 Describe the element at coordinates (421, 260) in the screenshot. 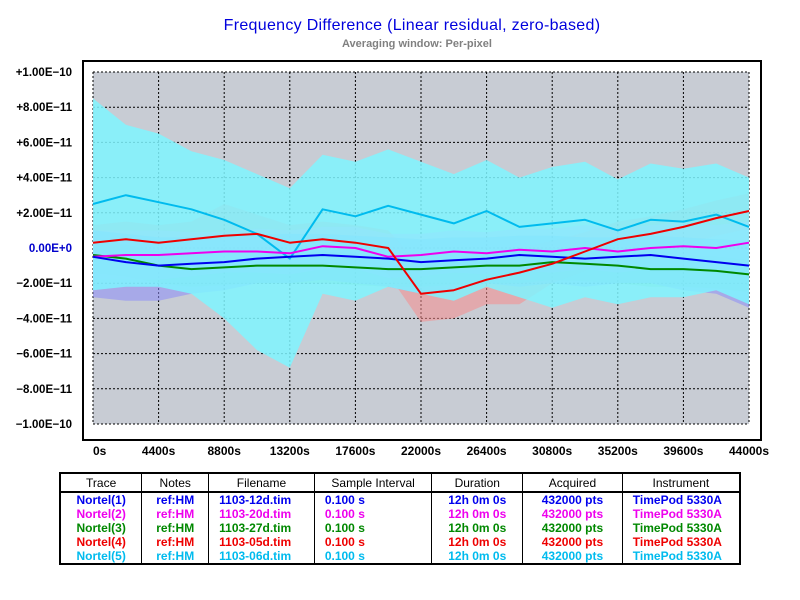

I see `series-line-nortel1` at that location.